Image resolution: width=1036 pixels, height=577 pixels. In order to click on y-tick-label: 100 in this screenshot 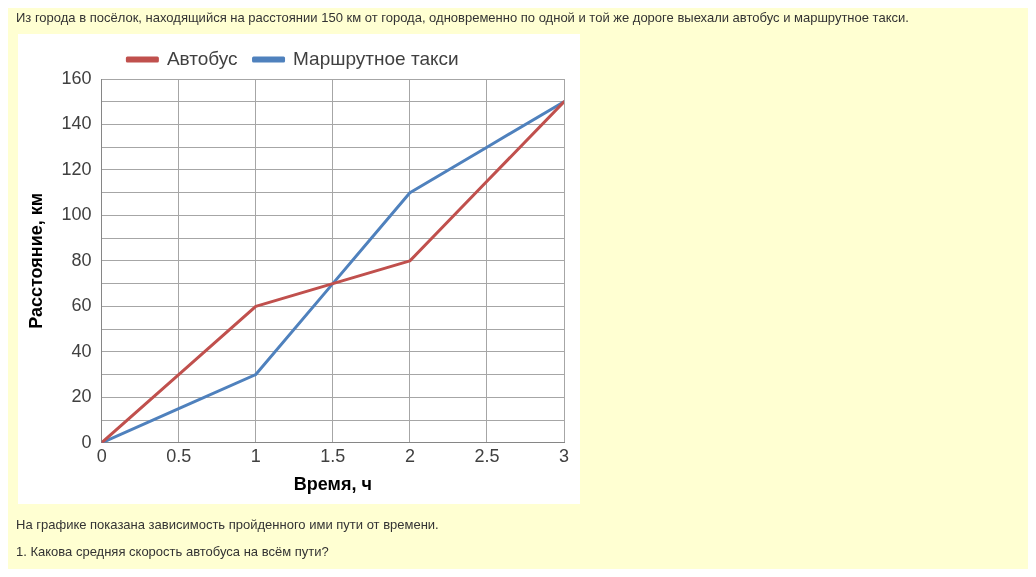, I will do `click(76, 214)`.